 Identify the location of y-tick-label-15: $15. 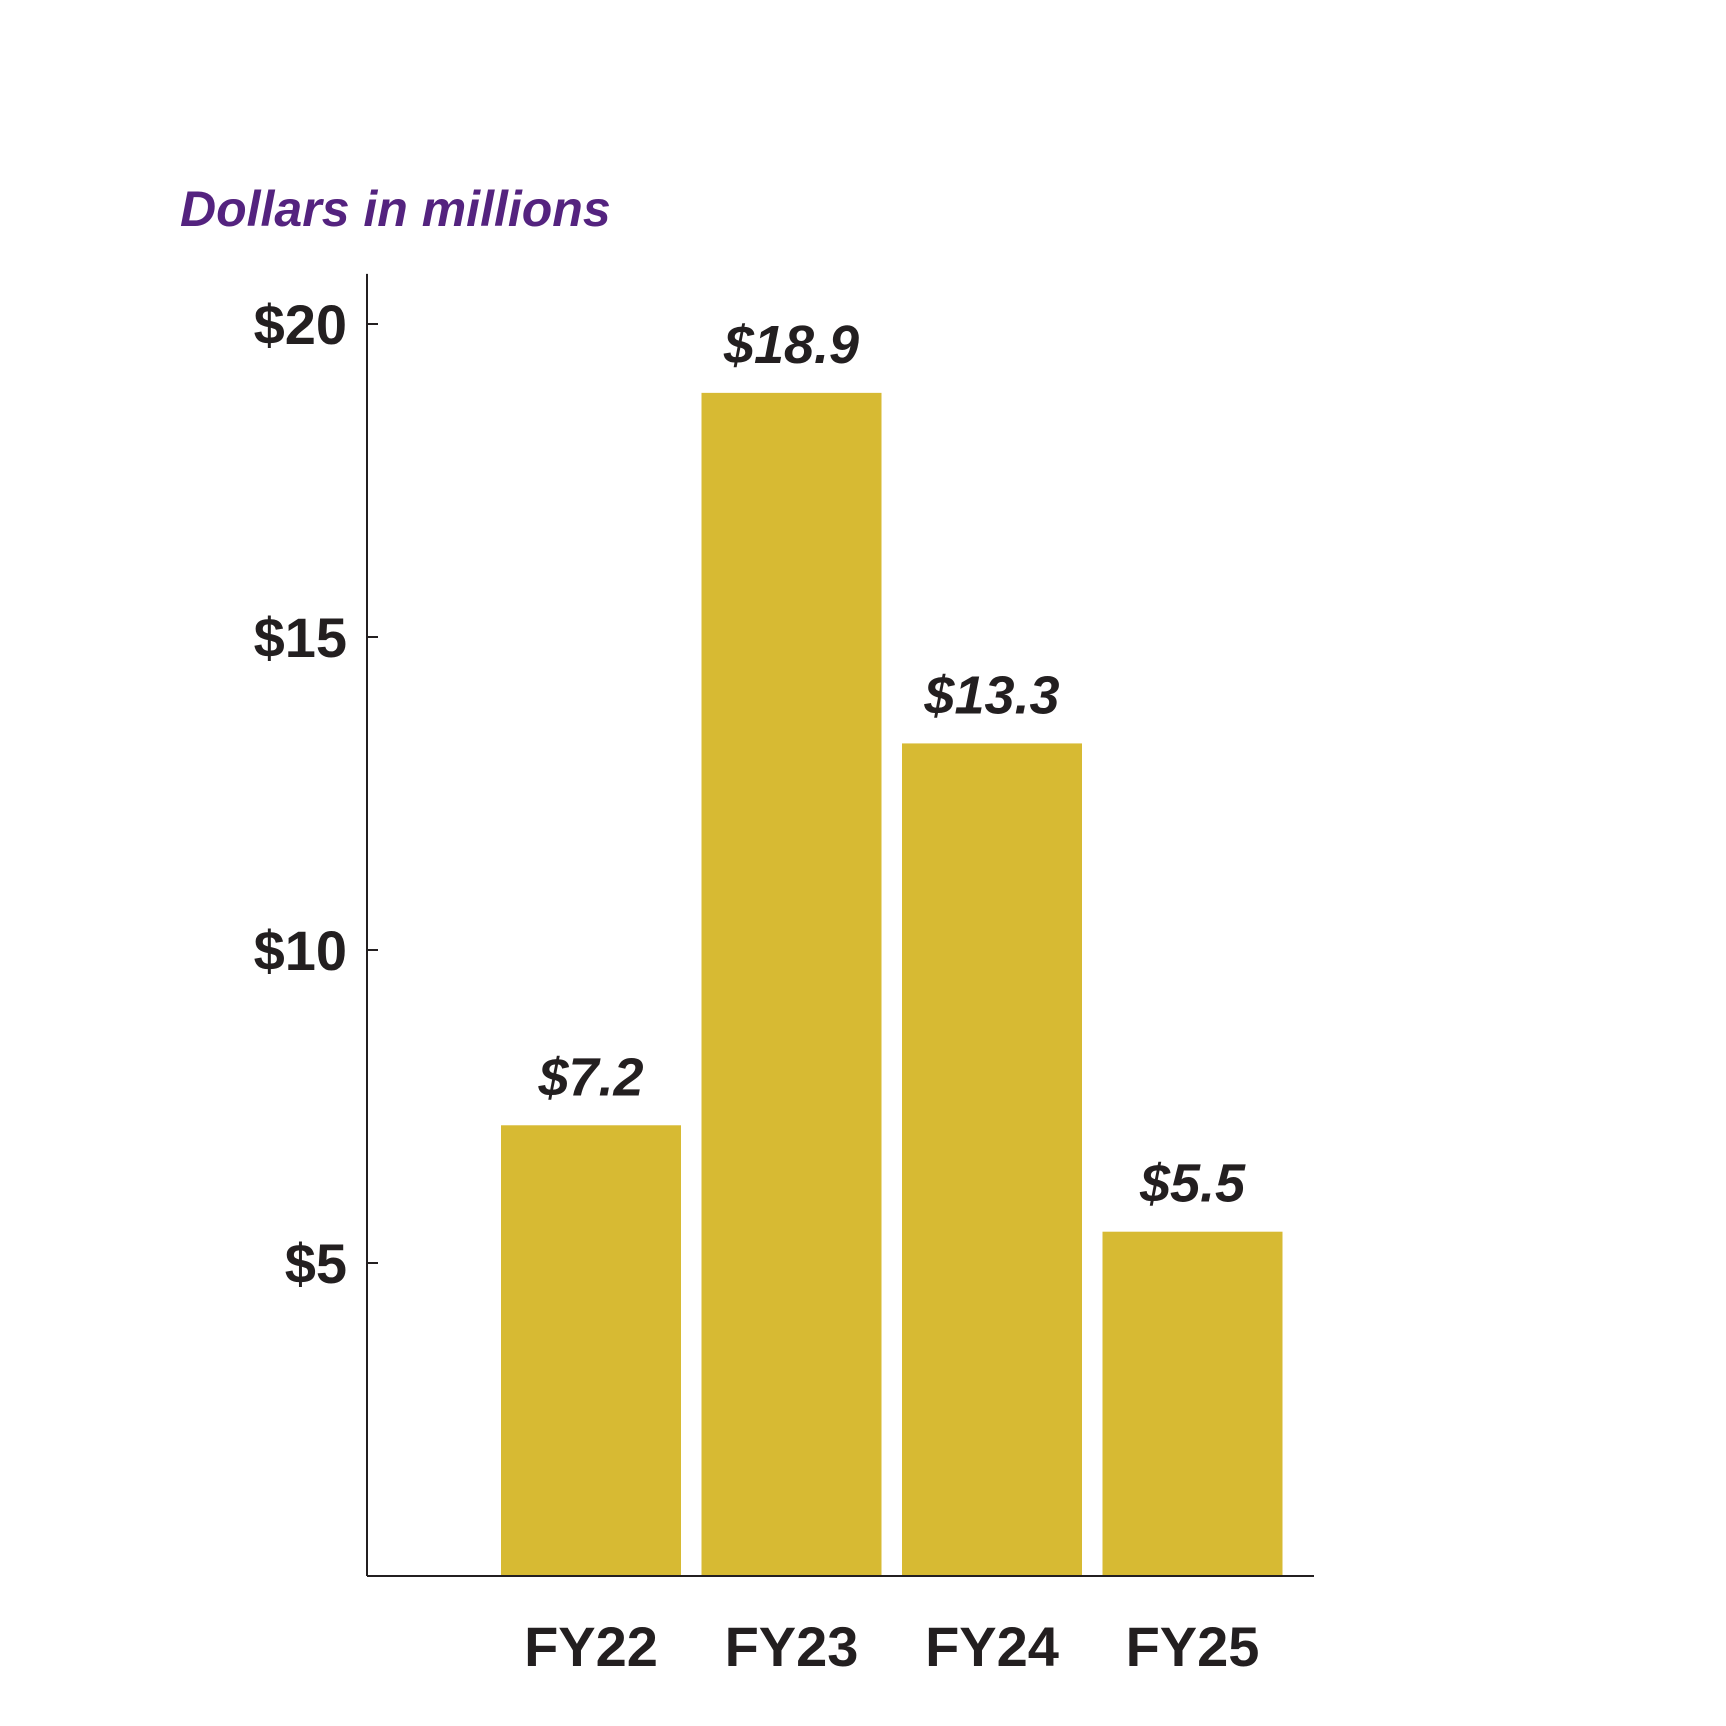
(300, 637).